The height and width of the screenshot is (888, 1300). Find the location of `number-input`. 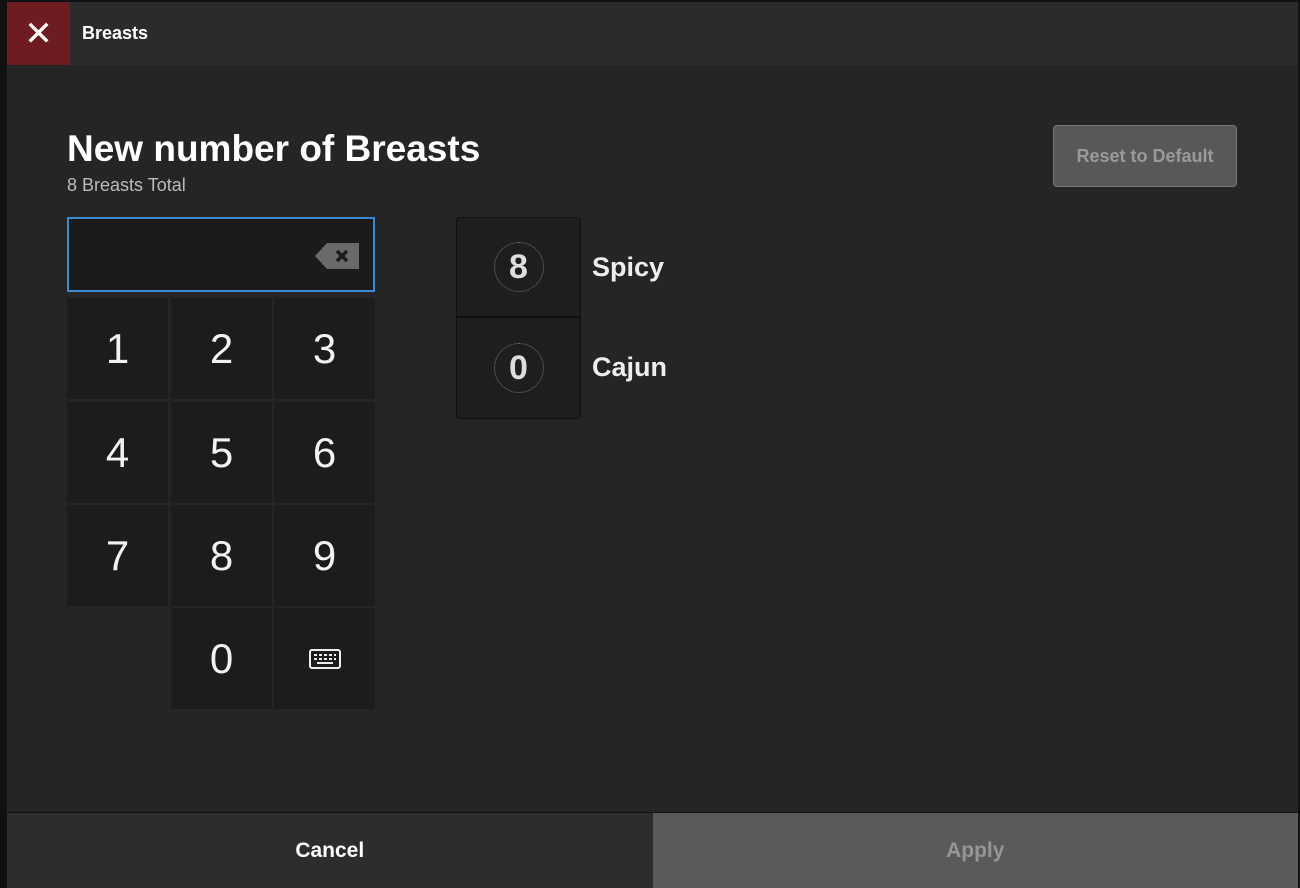

number-input is located at coordinates (221, 254).